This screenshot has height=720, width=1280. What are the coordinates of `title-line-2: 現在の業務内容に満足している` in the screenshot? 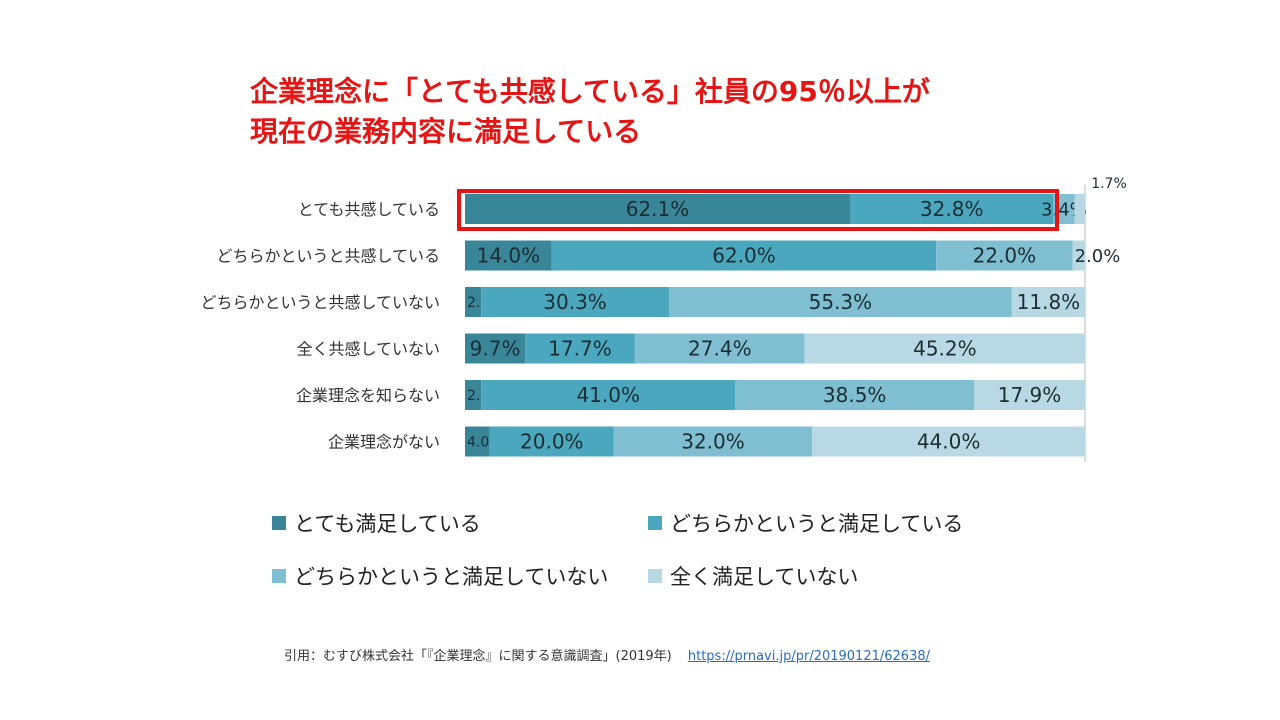 It's located at (446, 131).